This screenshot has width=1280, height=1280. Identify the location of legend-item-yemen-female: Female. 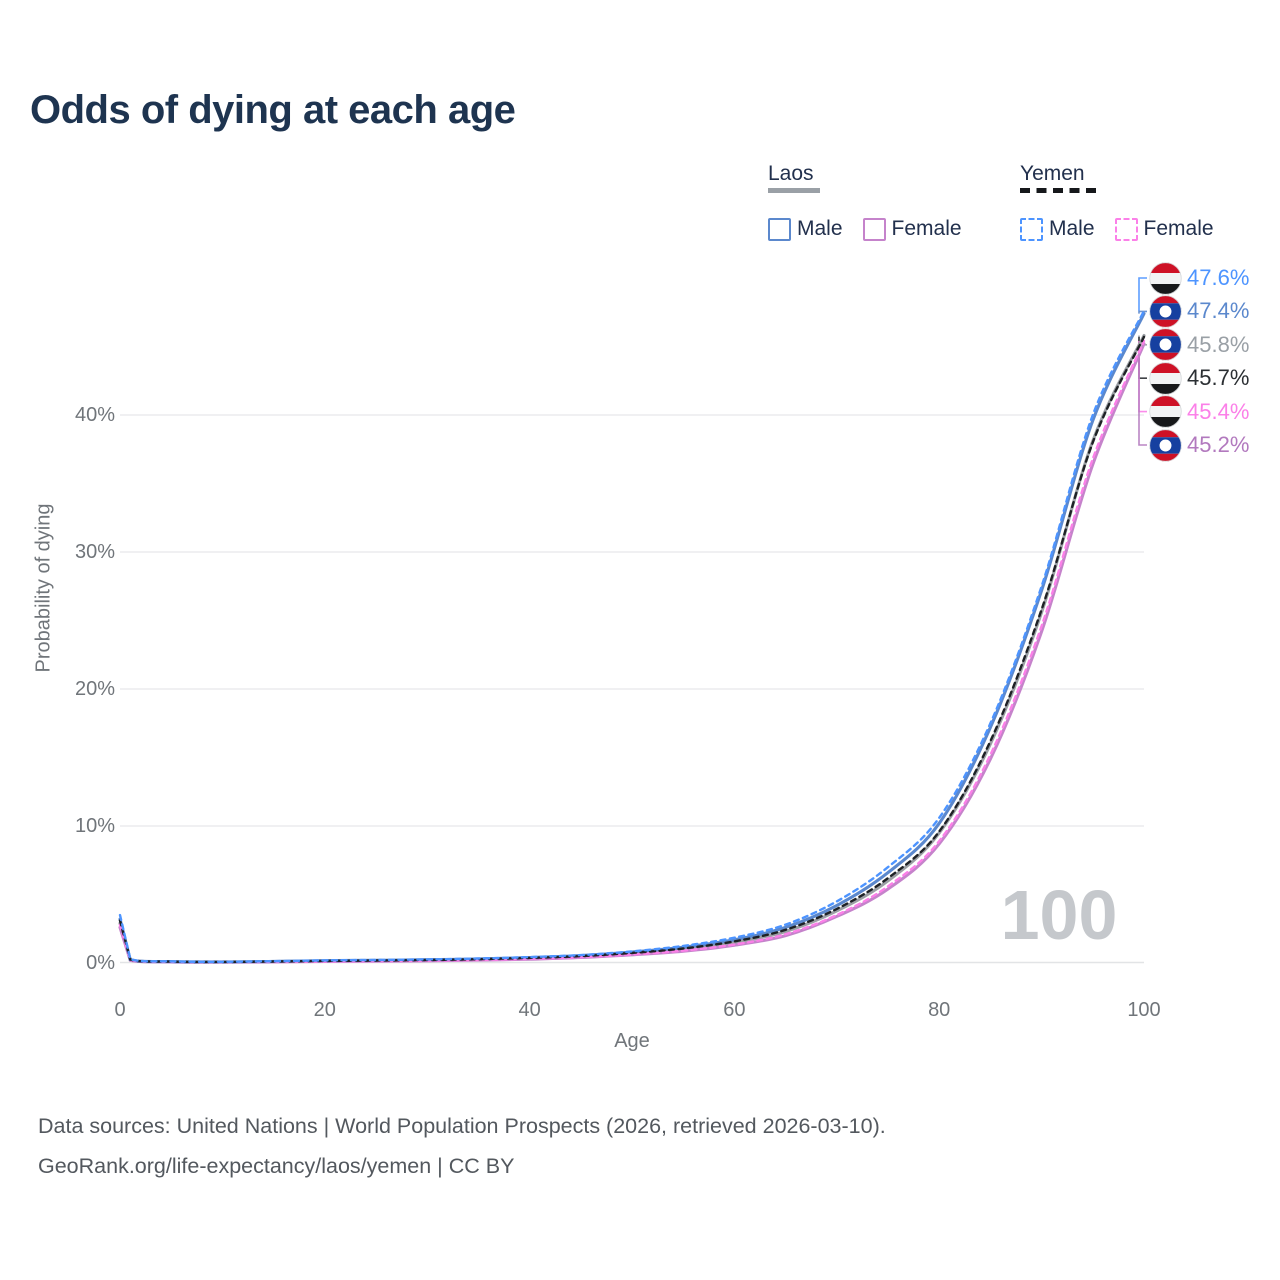
(1164, 229).